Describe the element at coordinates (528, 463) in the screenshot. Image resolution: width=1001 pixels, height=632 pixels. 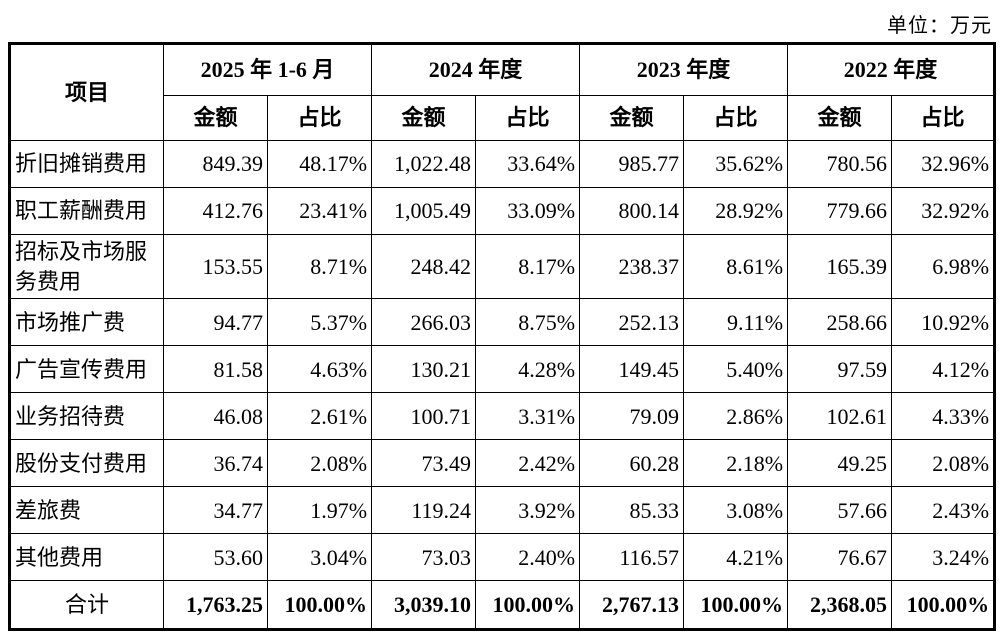
I see `ratio-cell: 2.42%` at that location.